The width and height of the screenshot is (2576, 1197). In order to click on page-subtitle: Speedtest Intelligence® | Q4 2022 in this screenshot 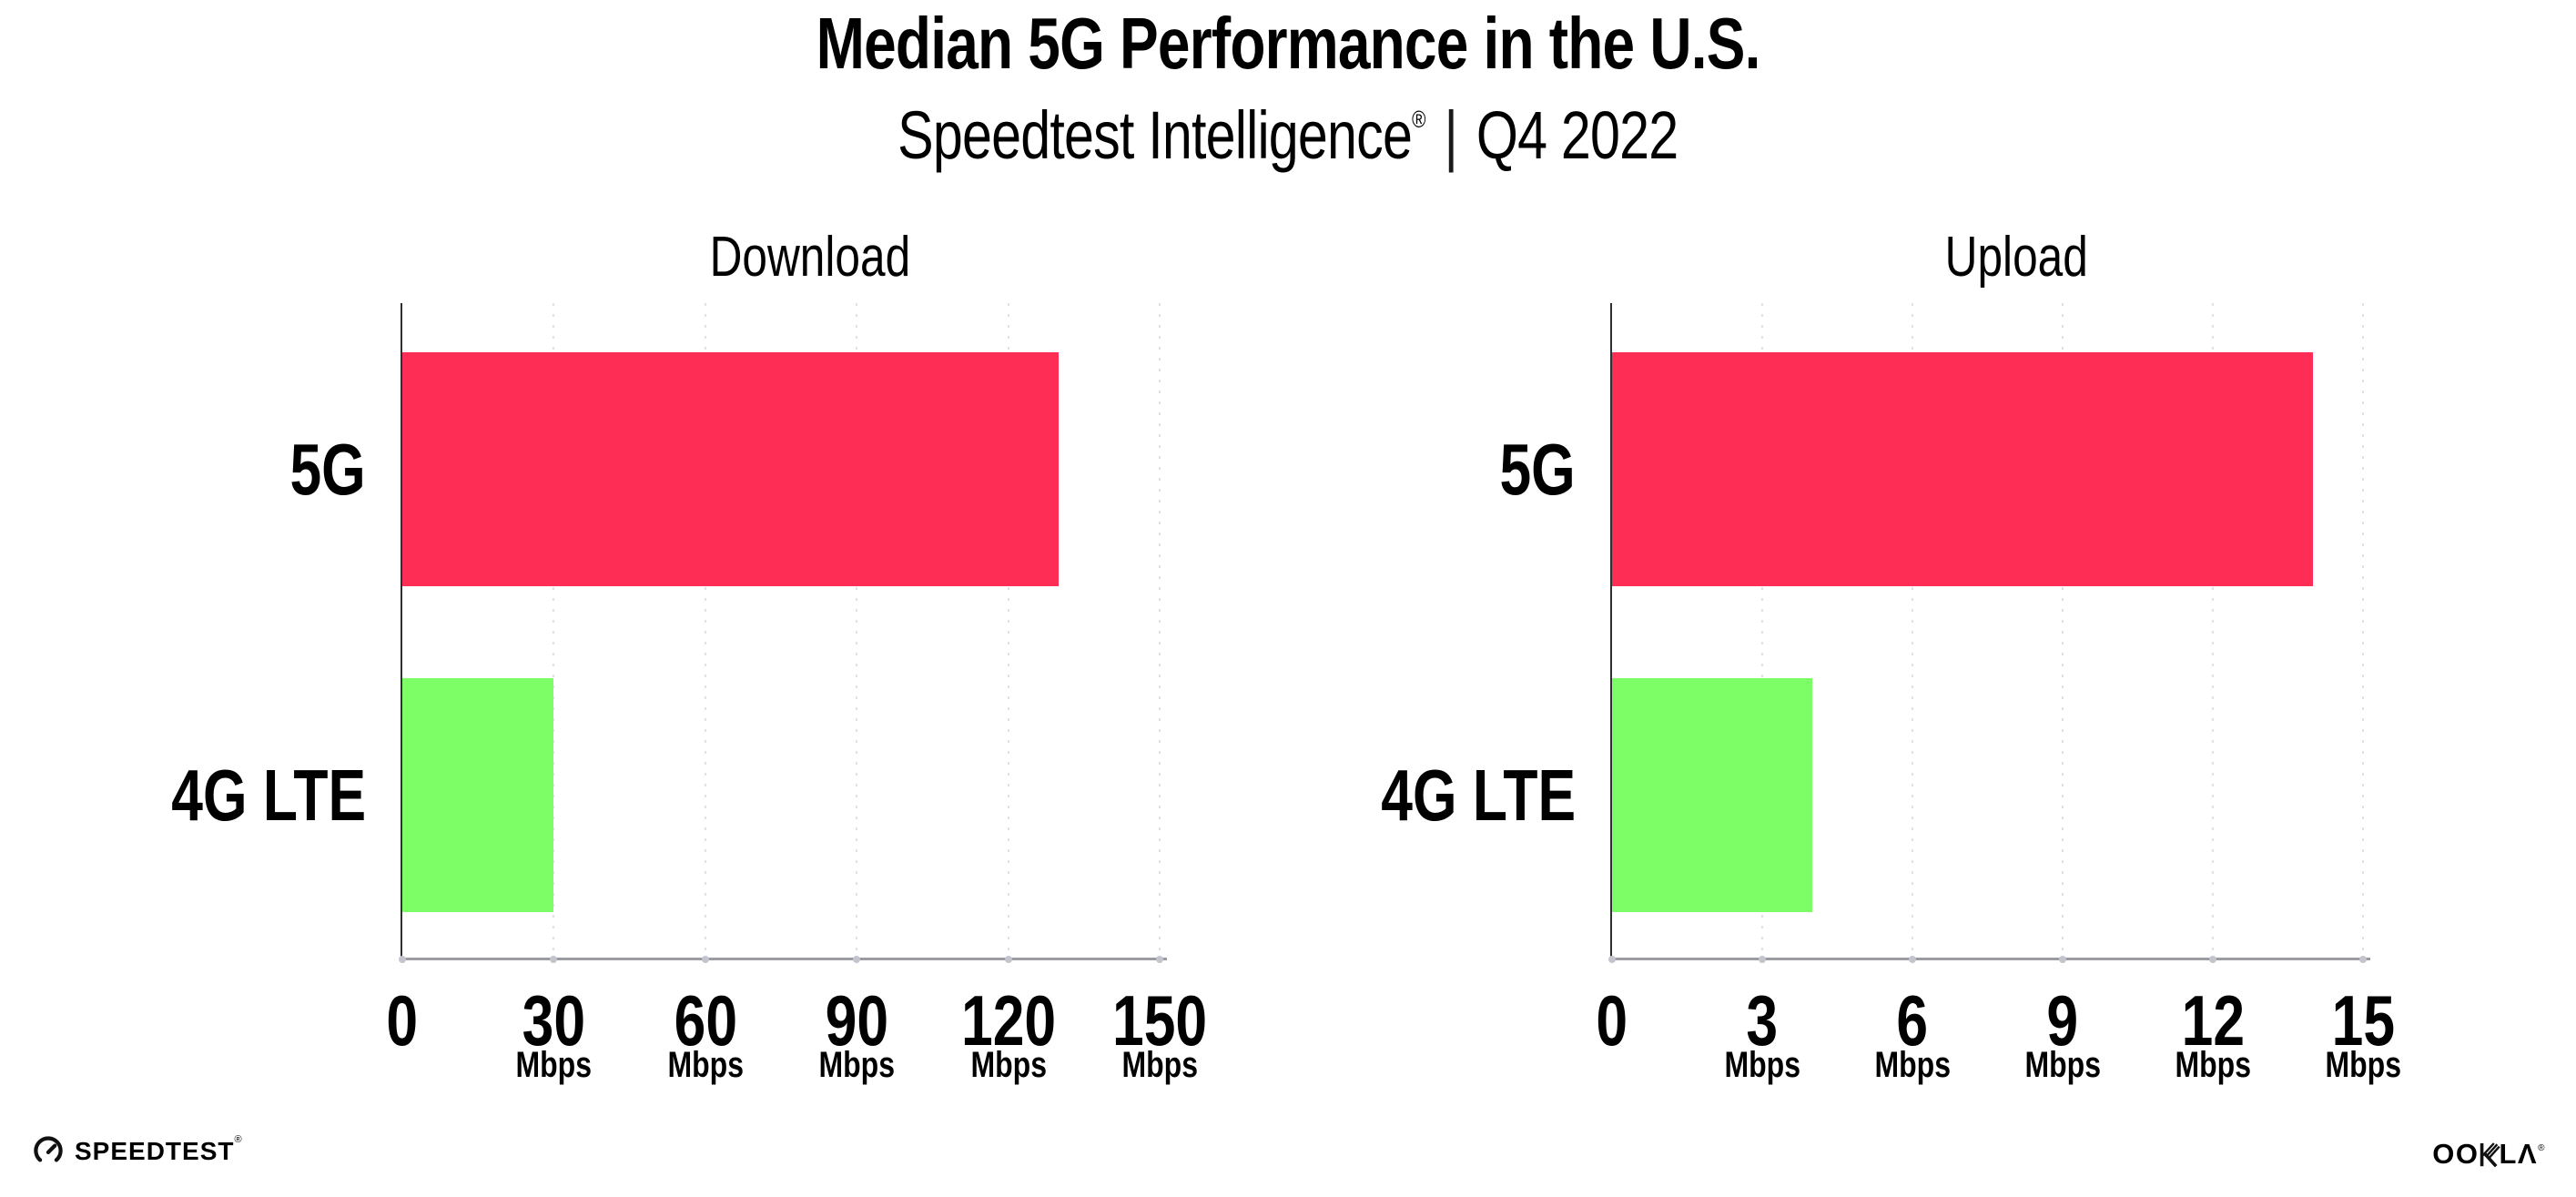, I will do `click(1288, 136)`.